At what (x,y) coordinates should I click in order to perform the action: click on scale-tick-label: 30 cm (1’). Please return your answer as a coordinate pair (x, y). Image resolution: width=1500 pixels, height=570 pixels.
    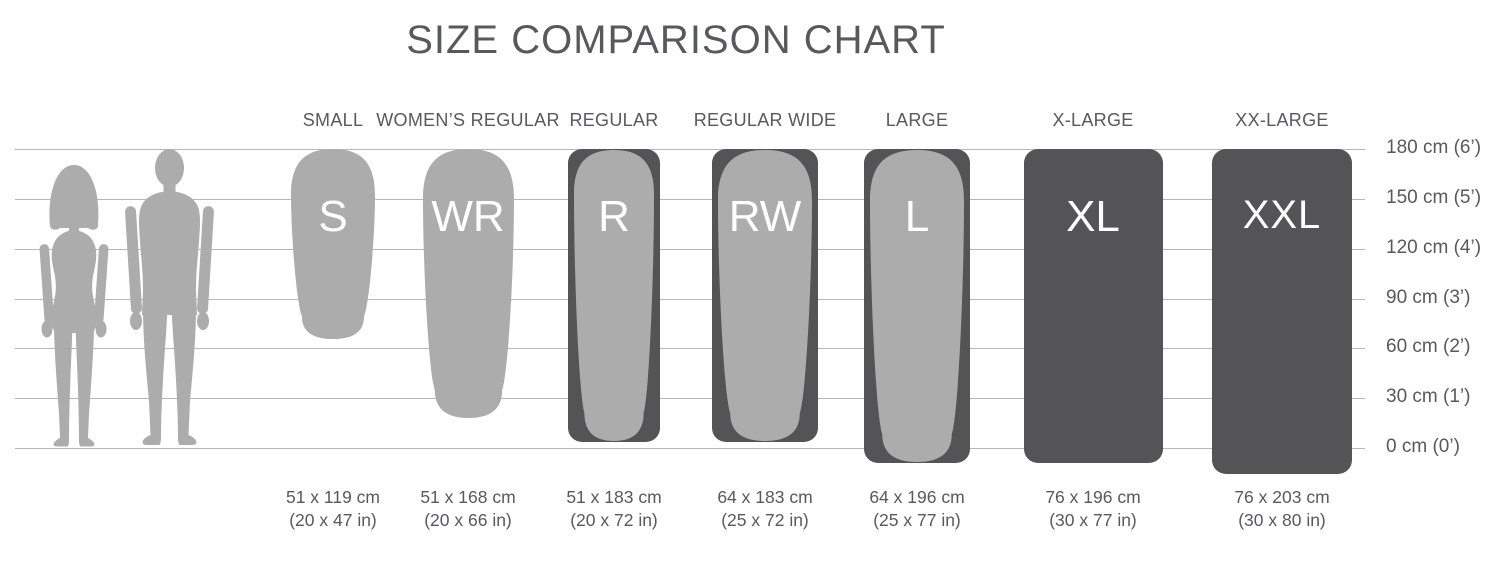
    Looking at the image, I should click on (1428, 397).